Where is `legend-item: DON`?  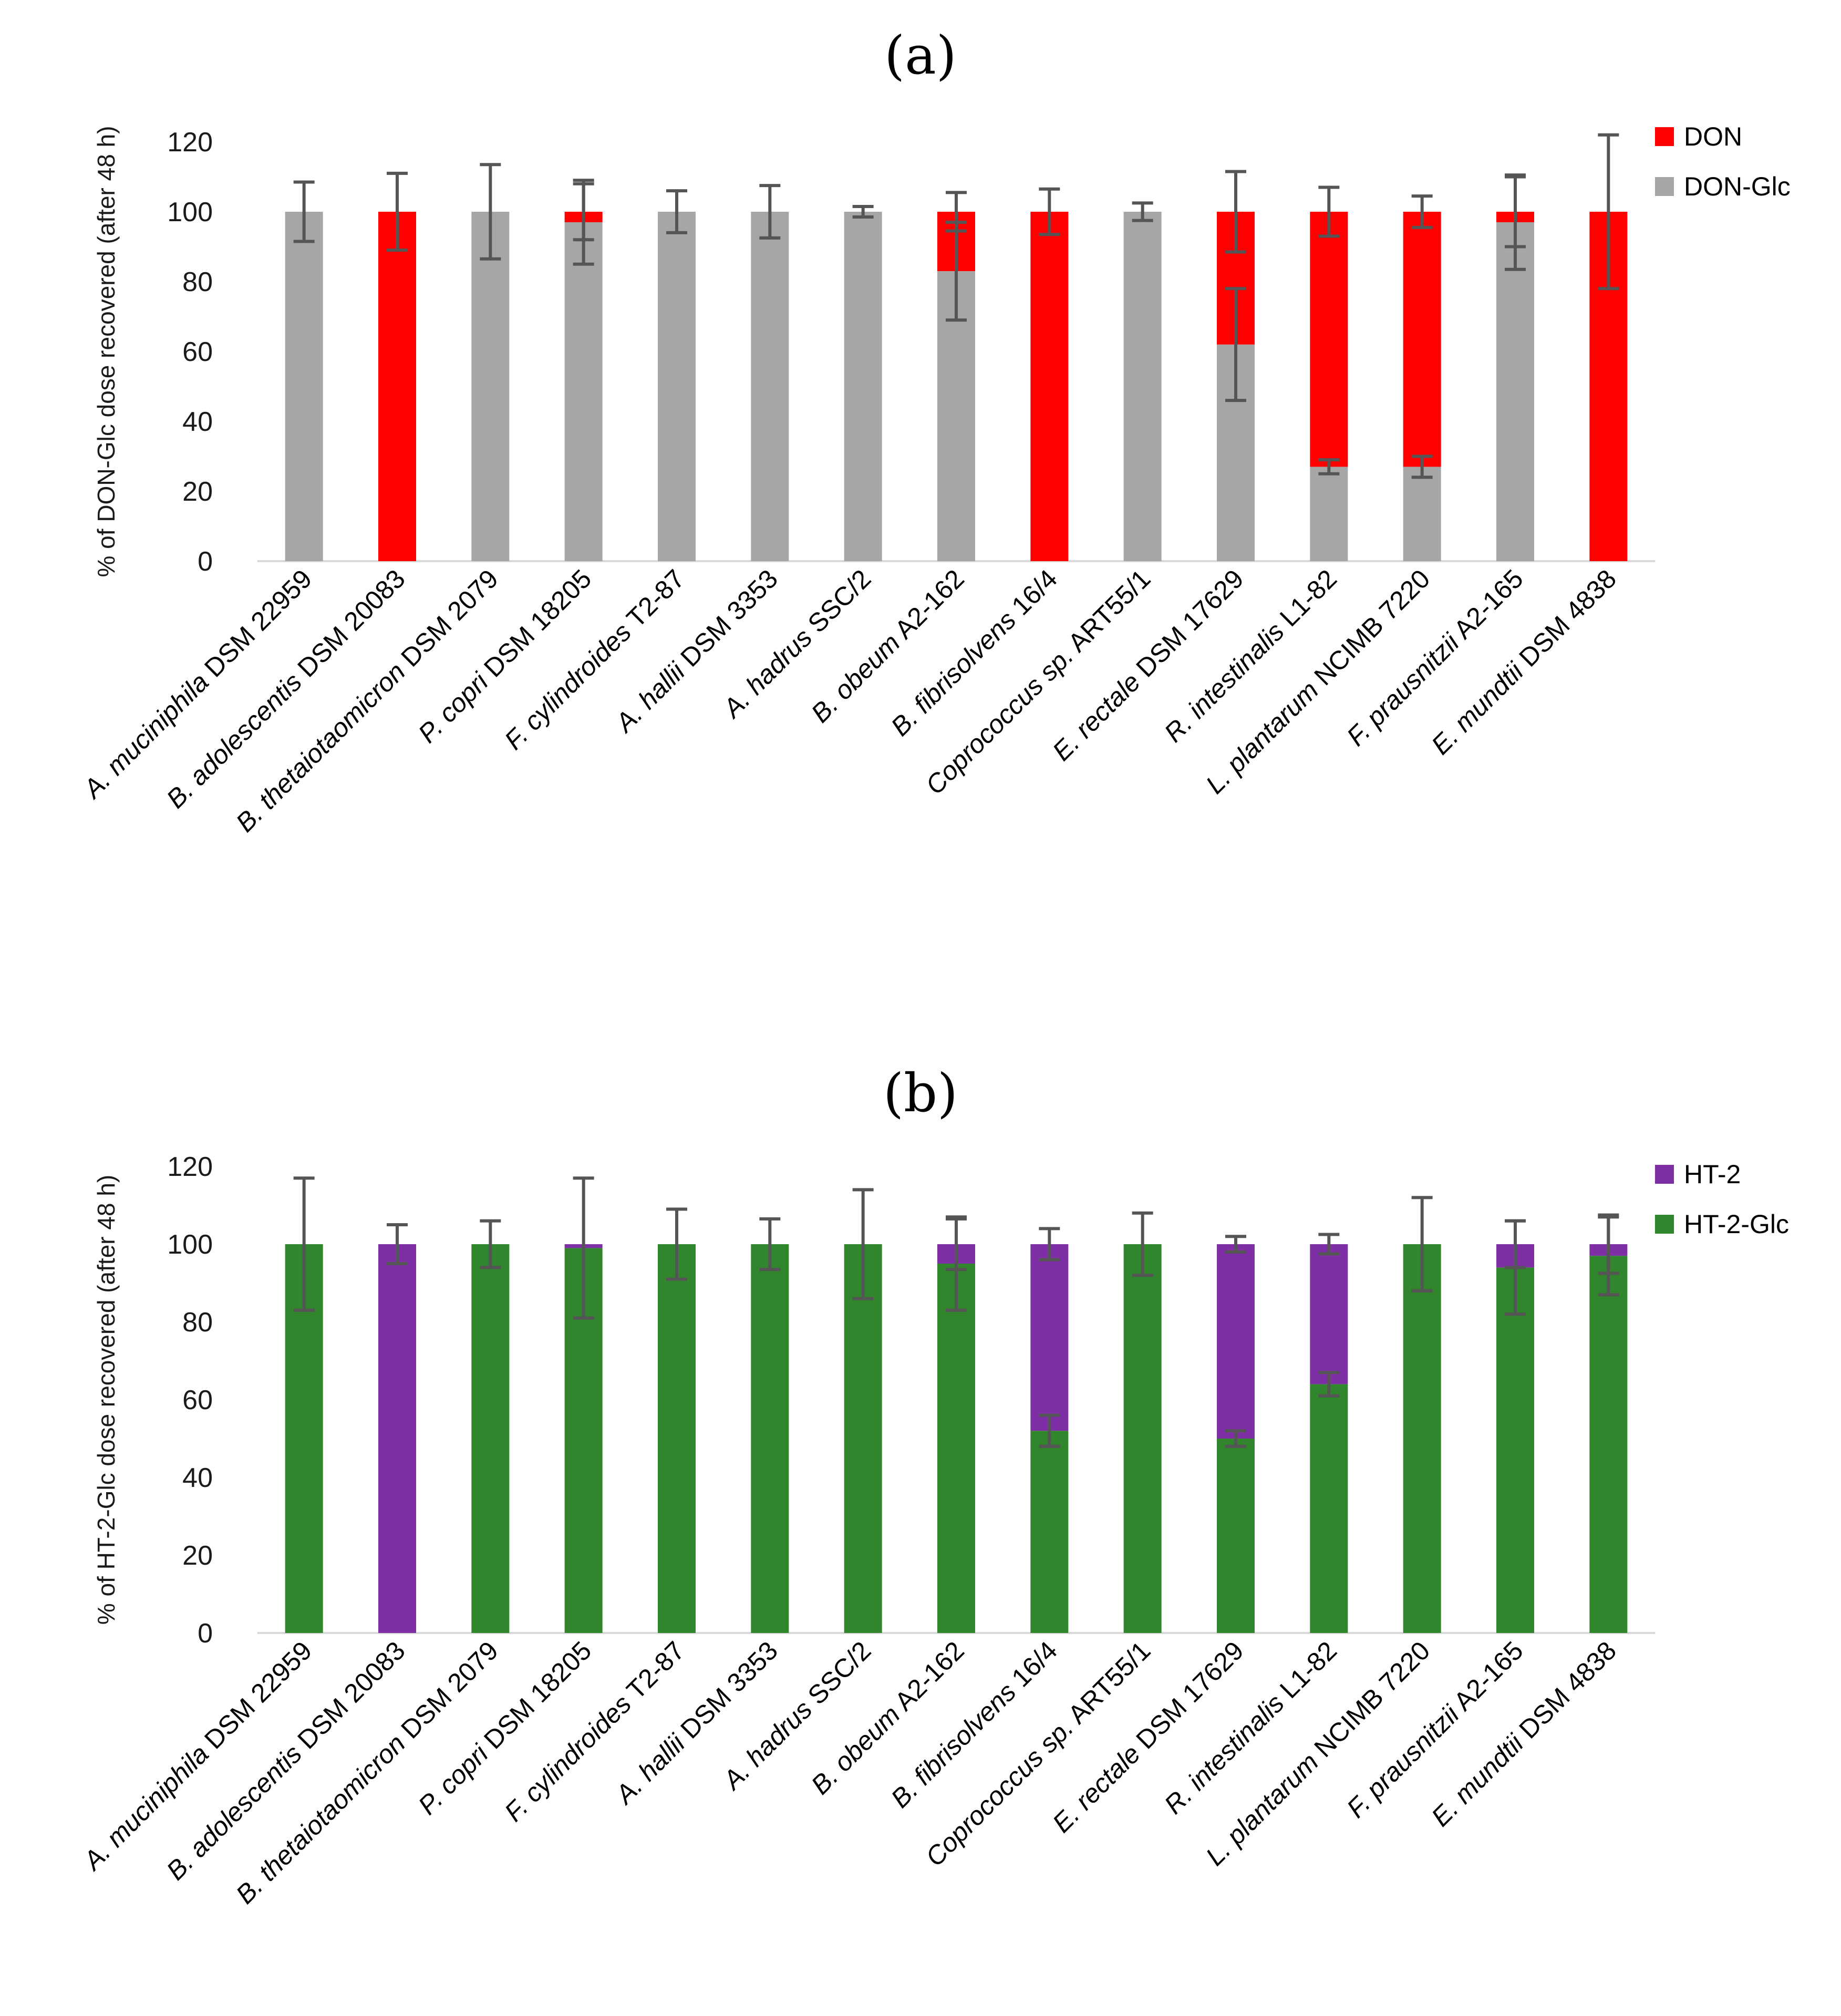 legend-item: DON is located at coordinates (1698, 136).